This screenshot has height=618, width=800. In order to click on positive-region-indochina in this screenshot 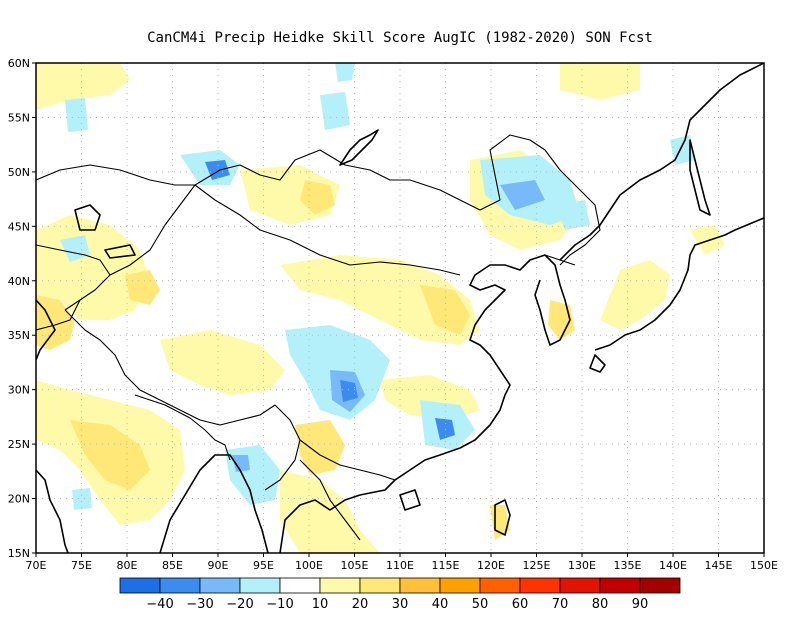, I will do `click(330, 511)`.